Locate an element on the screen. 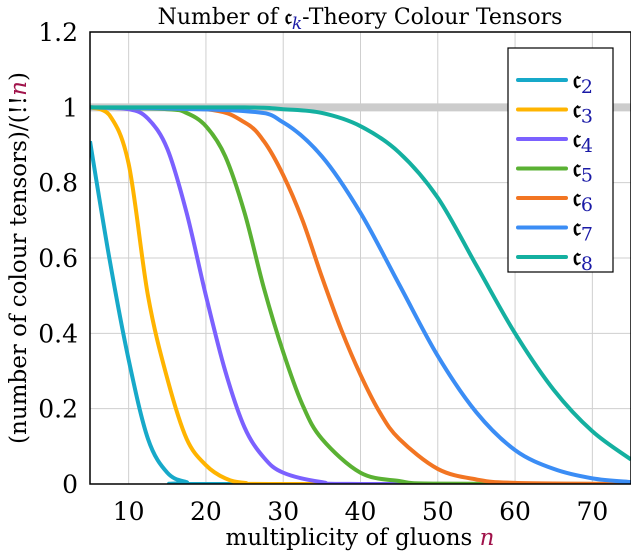  x-tick-label: 10 is located at coordinates (129, 511).